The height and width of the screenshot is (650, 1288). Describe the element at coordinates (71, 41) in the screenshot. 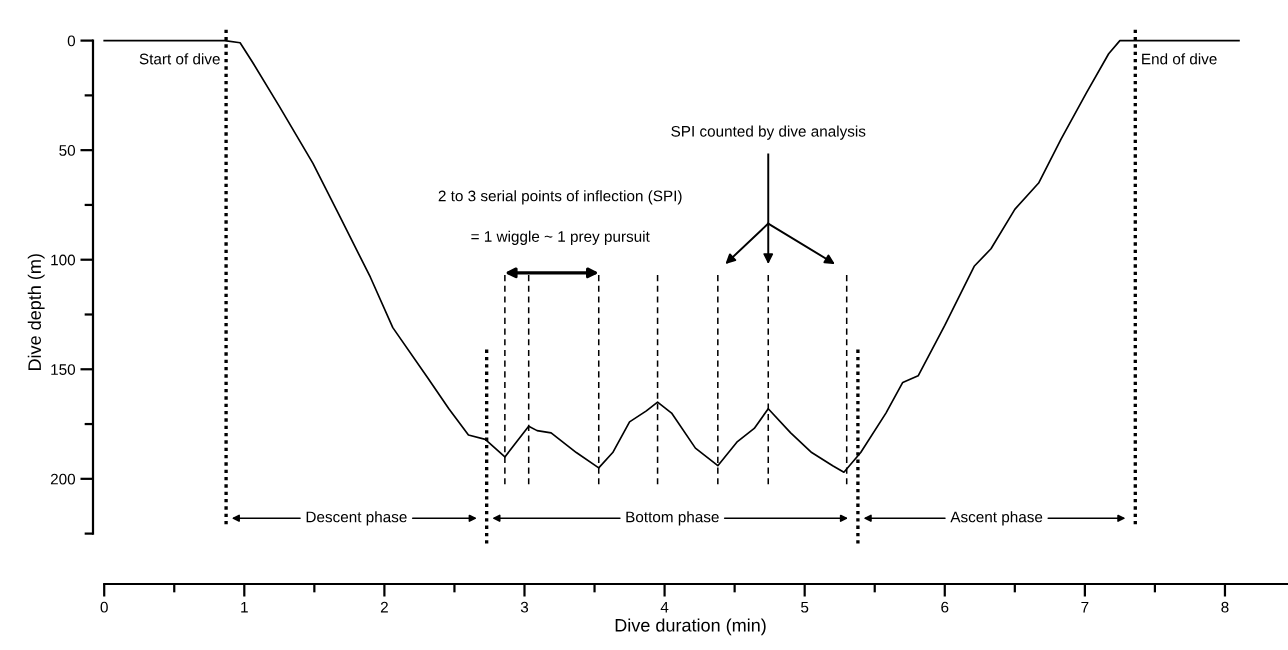

I see `y-tick-label: 0` at that location.